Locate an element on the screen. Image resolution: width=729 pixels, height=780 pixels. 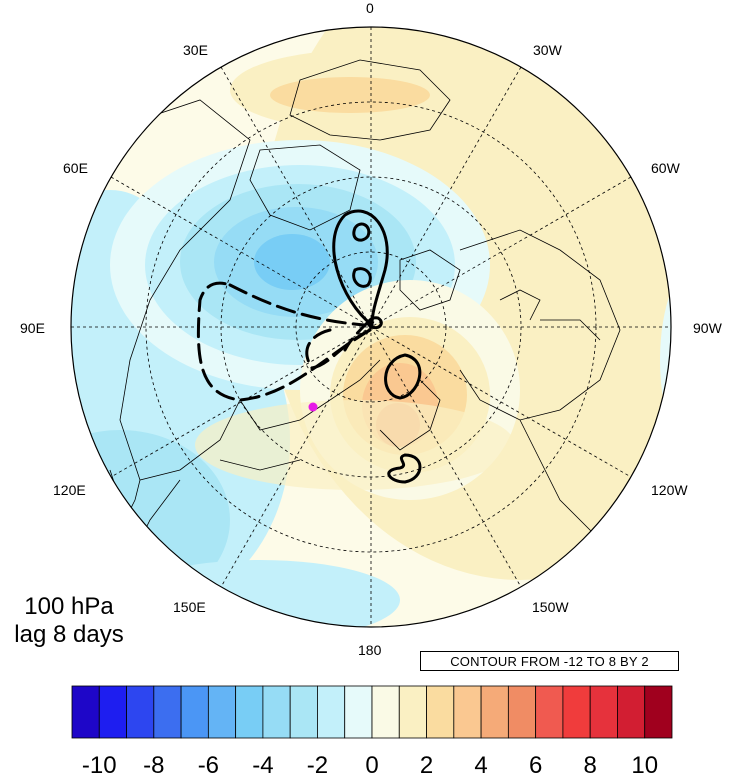
colorbar-tick-label: 4 is located at coordinates (481, 765).